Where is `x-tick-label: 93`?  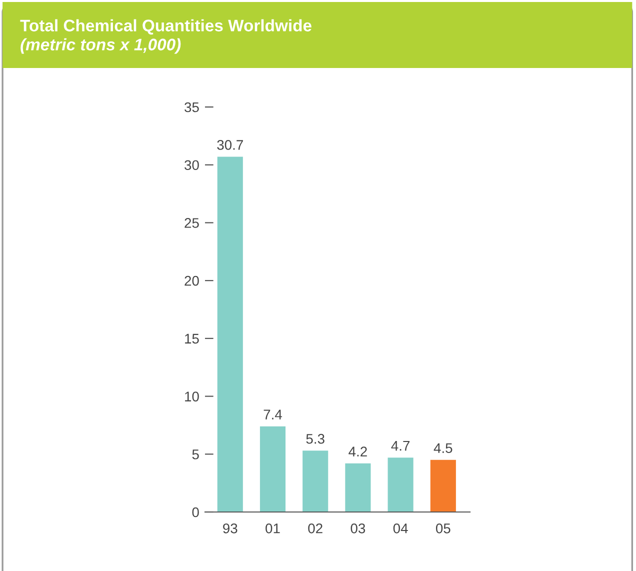
x-tick-label: 93 is located at coordinates (230, 528).